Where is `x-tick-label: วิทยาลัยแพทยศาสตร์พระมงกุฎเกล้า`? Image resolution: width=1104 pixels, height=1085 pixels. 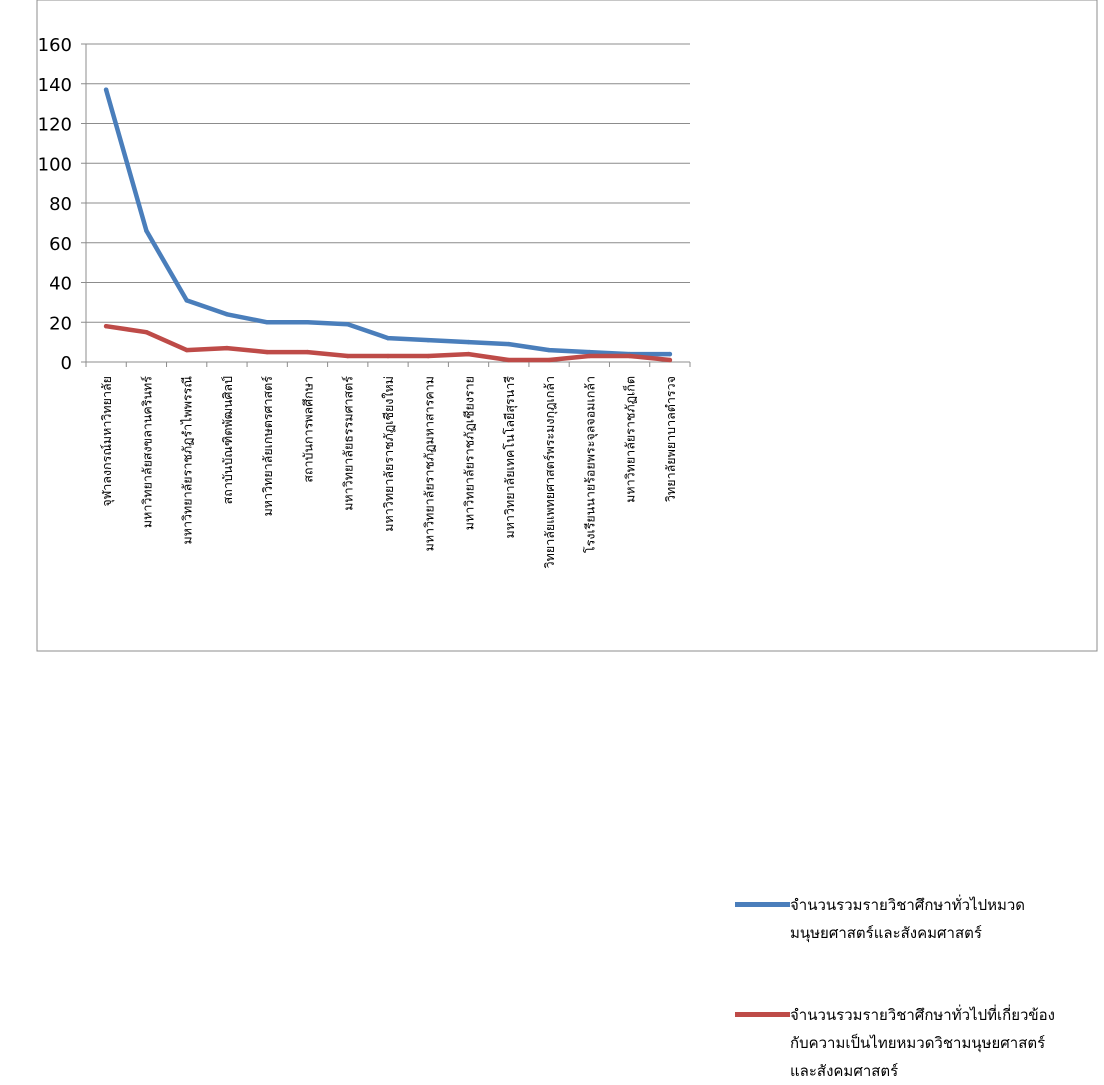
x-tick-label: วิทยาลัยแพทยศาสตร์พระมงกุฎเกล้า is located at coordinates (550, 472).